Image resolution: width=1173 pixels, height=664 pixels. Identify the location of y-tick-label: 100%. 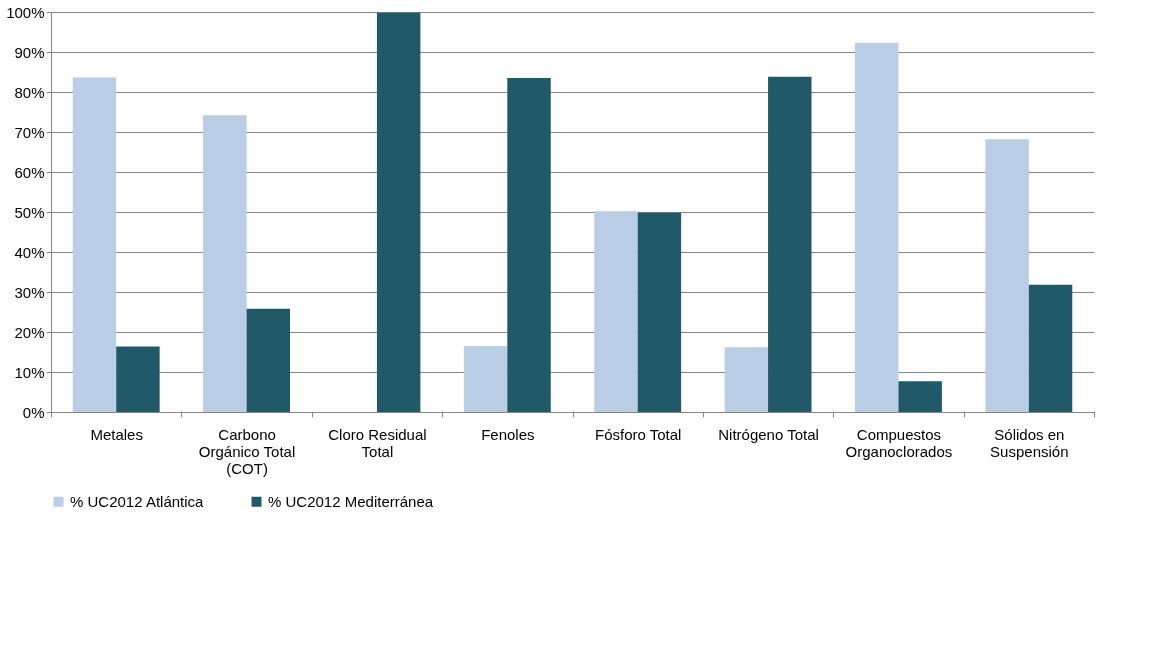
(25, 12).